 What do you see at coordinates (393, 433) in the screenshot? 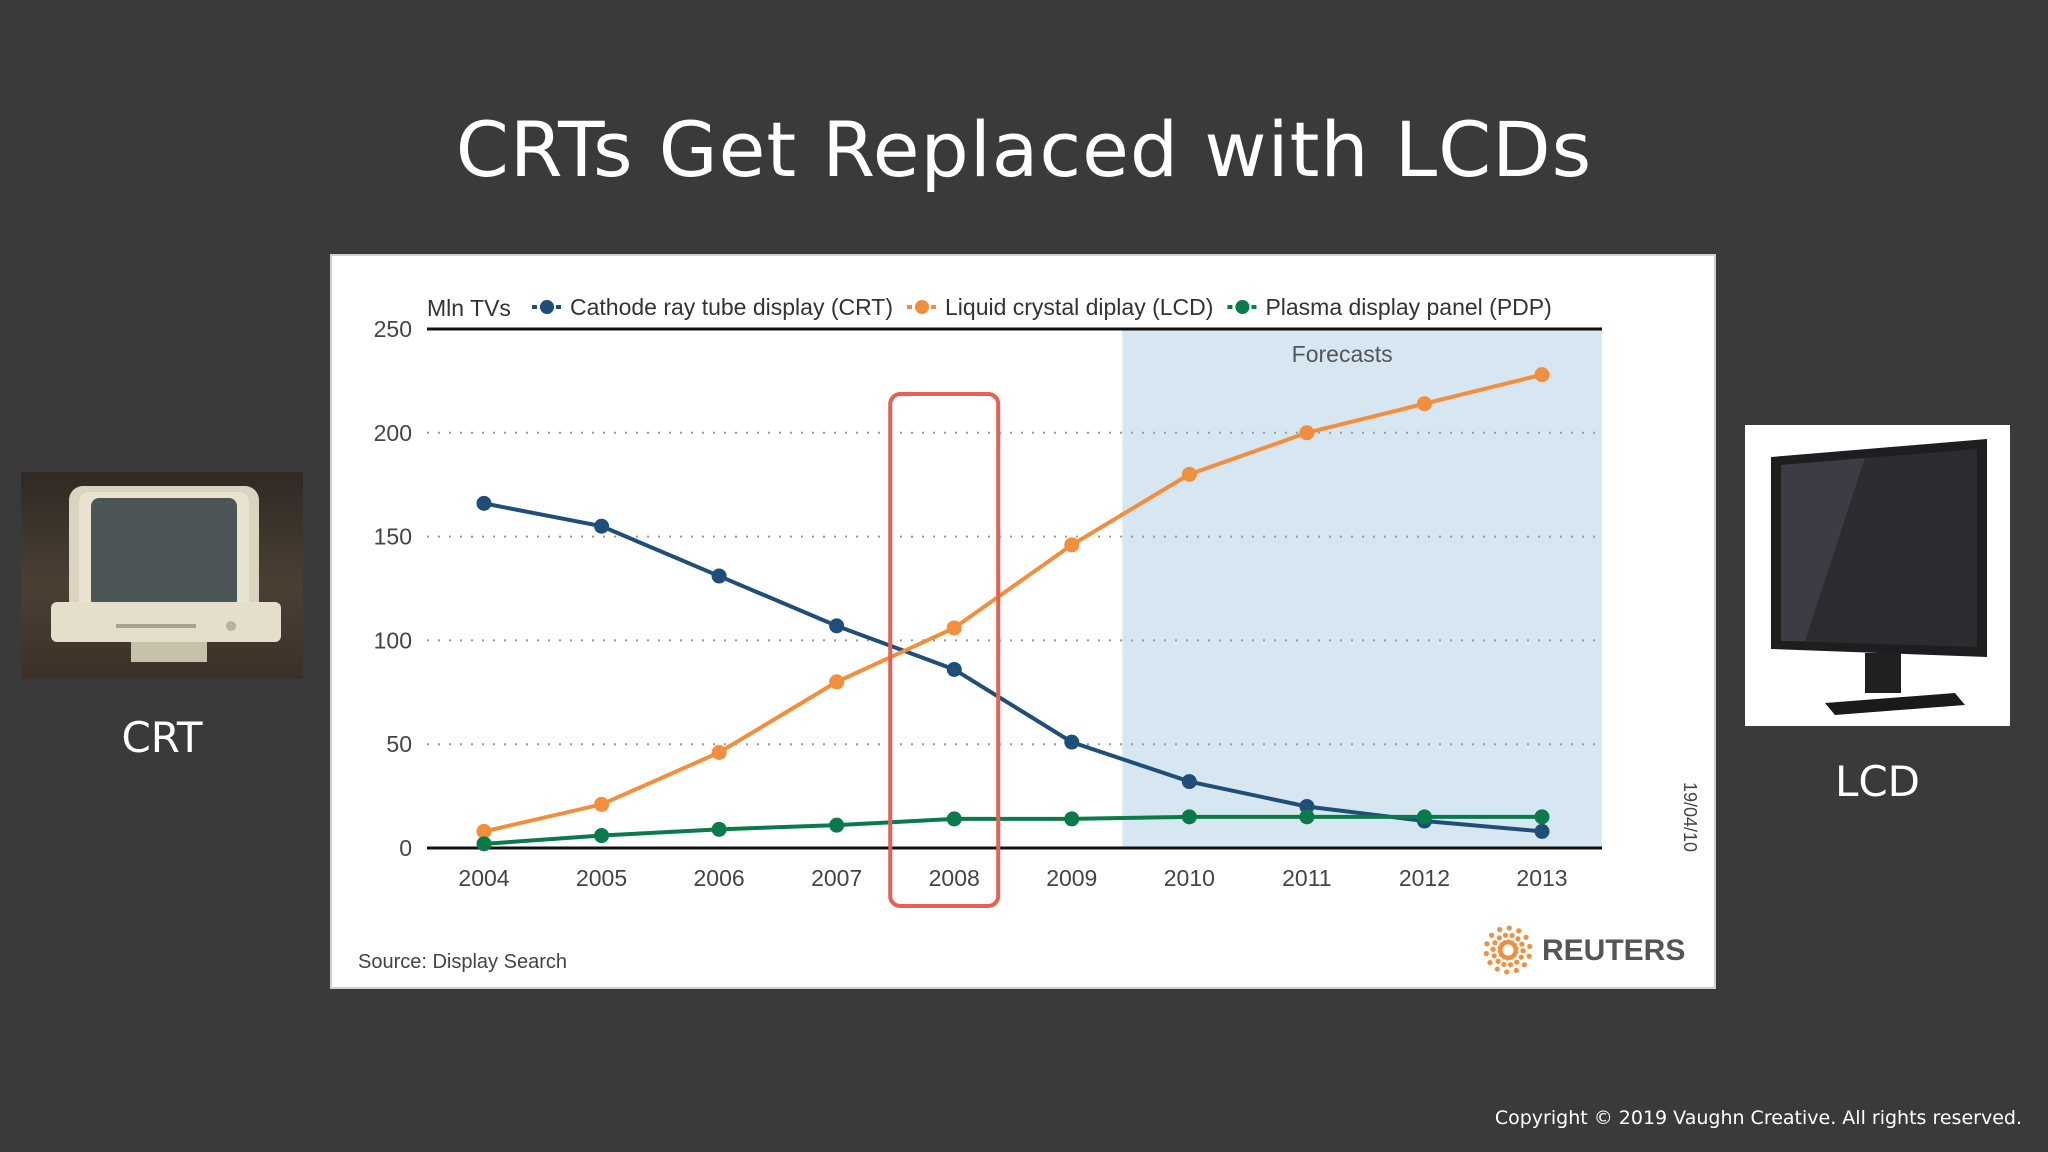
I see `y-tick-label: 200` at bounding box center [393, 433].